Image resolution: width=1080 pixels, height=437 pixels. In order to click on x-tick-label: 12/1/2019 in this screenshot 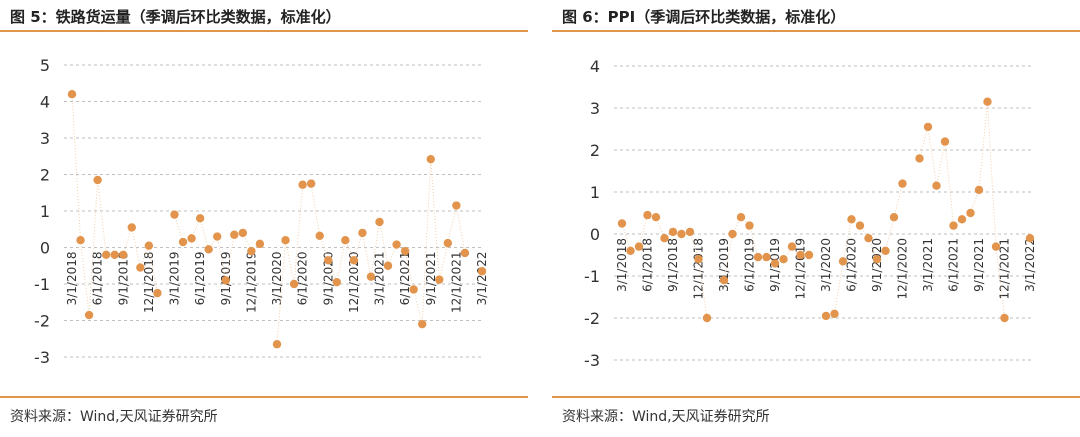, I will do `click(251, 283)`.